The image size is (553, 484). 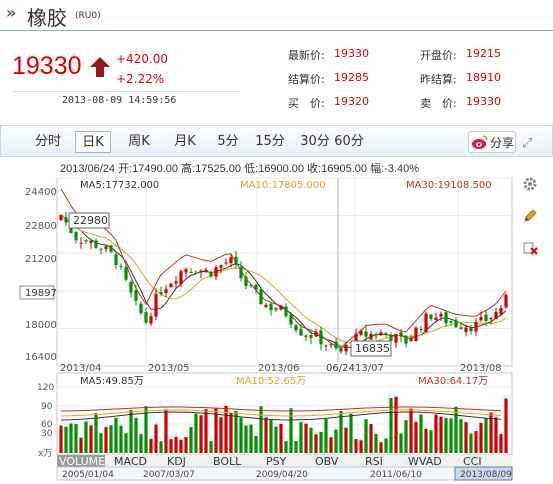 What do you see at coordinates (270, 141) in the screenshot?
I see `tab-15min: 15分` at bounding box center [270, 141].